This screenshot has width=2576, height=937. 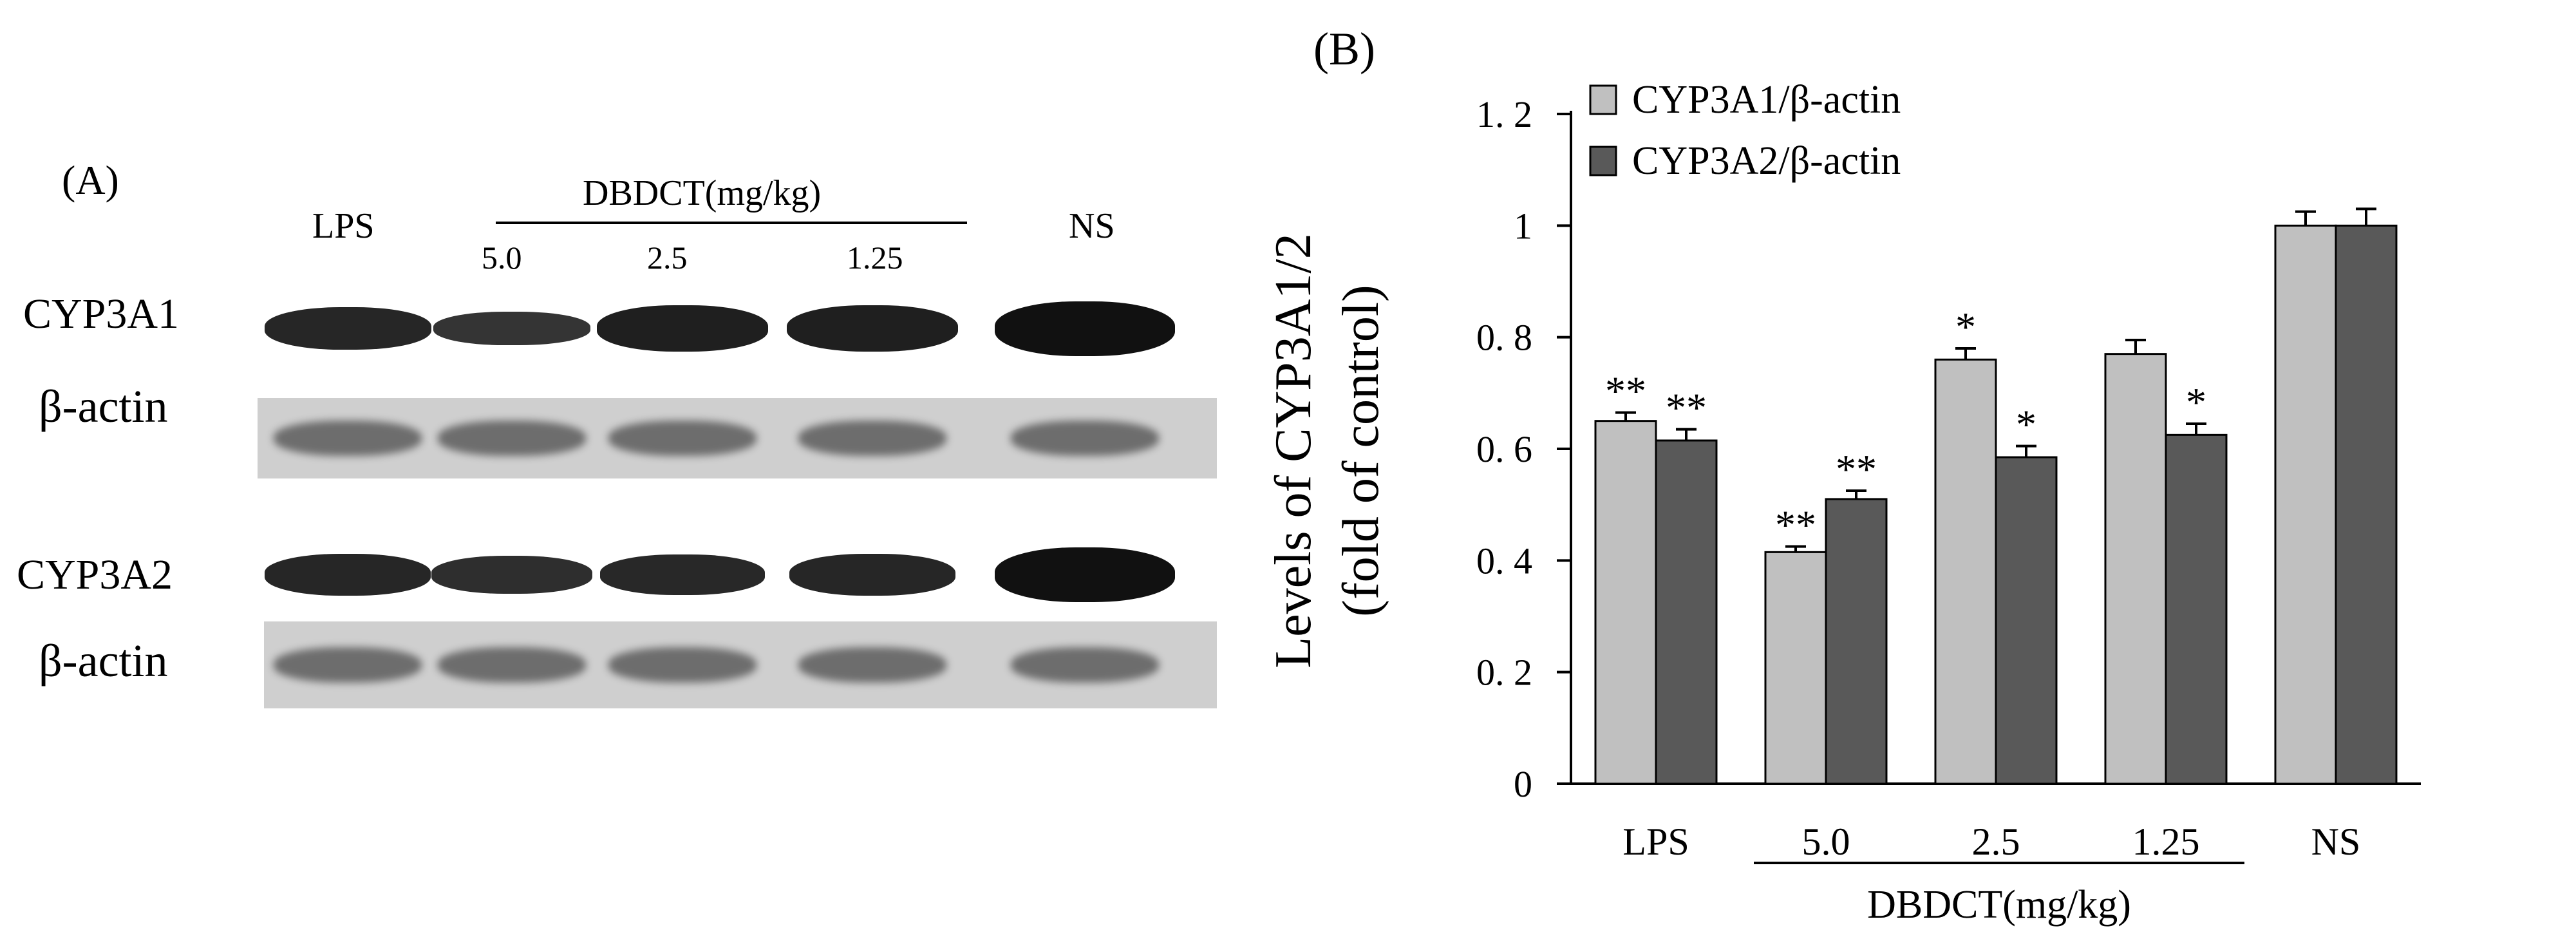 I want to click on lane-label-lps: LPS, so click(x=343, y=226).